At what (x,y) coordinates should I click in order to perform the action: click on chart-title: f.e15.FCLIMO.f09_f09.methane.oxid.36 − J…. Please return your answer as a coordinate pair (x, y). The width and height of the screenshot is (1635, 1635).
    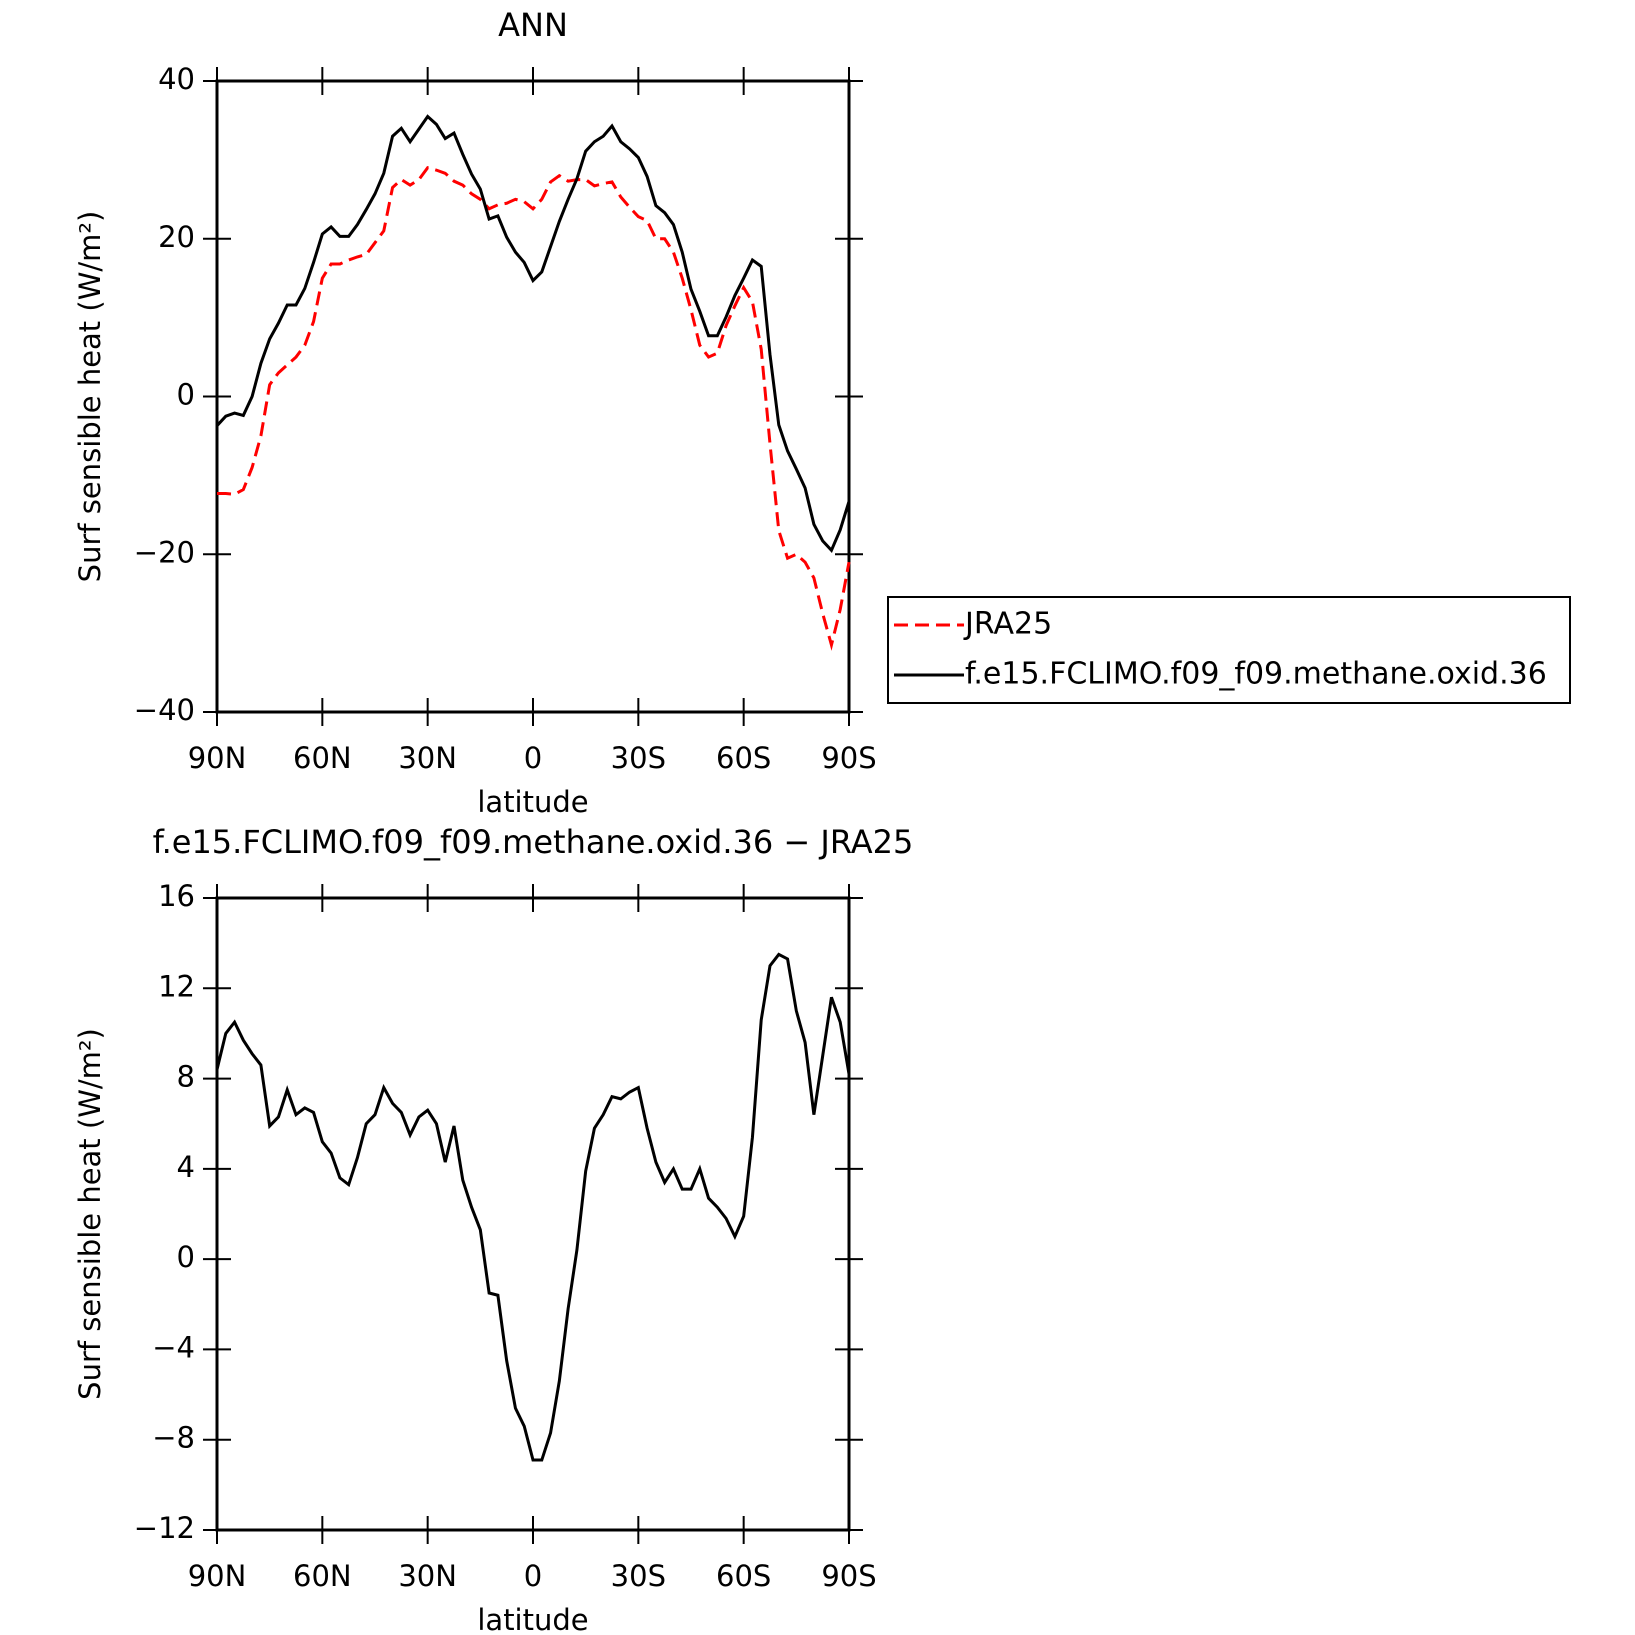
    Looking at the image, I should click on (533, 842).